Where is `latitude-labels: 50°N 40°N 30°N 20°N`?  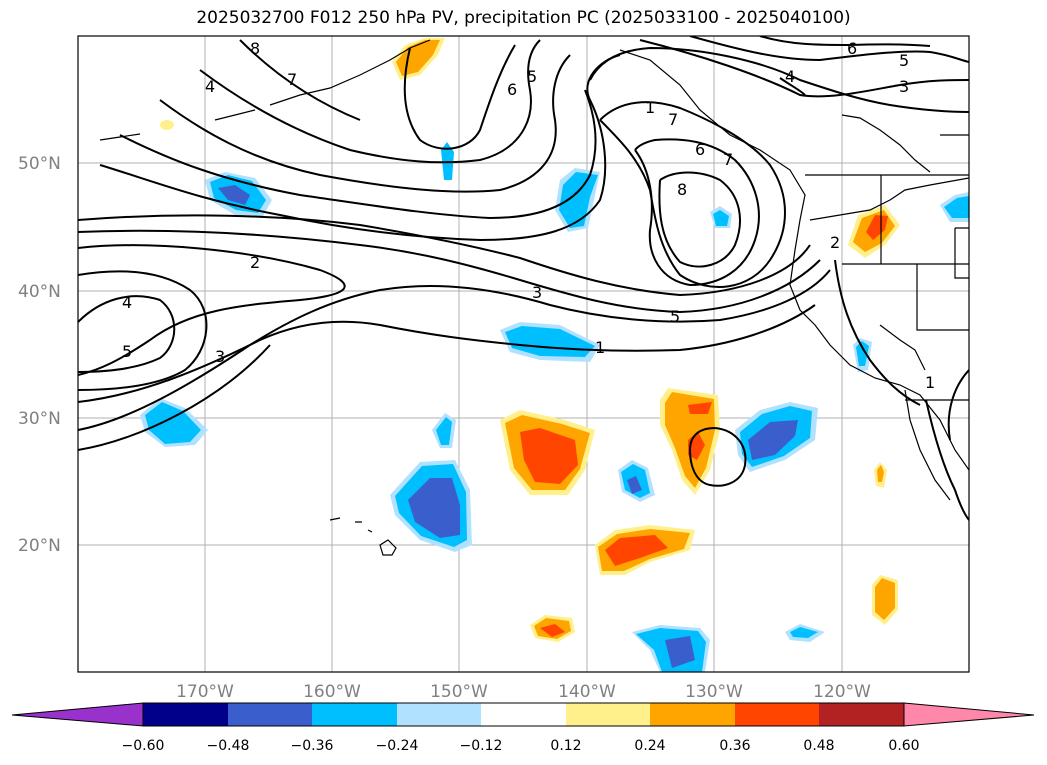 latitude-labels: 50°N 40°N 30°N 20°N is located at coordinates (39, 355).